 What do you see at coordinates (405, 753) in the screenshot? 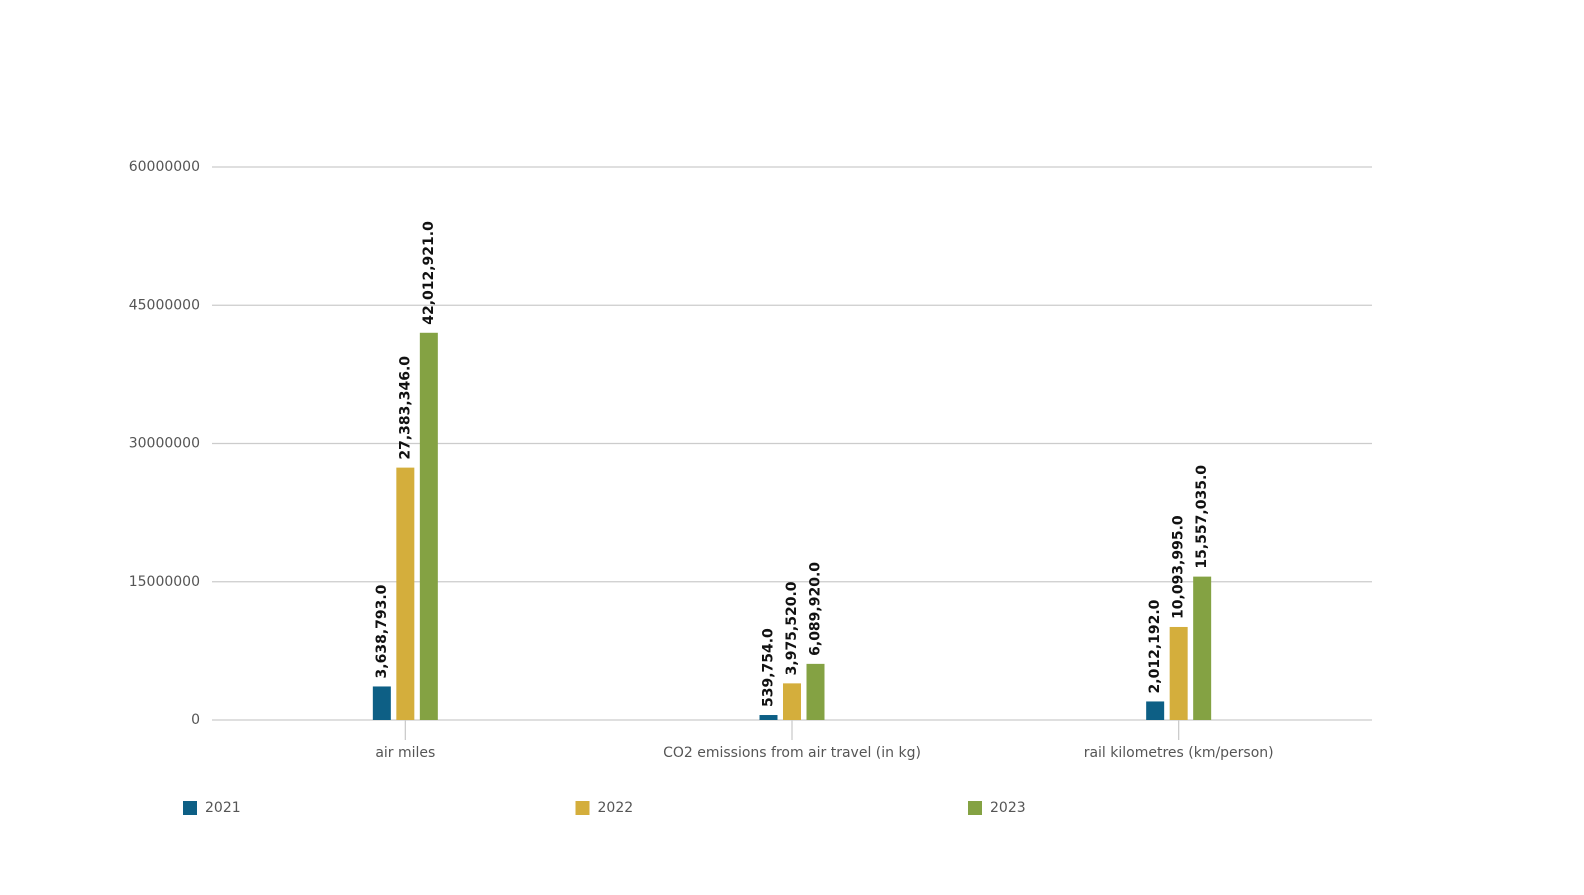
I see `x-tick-label: air miles` at bounding box center [405, 753].